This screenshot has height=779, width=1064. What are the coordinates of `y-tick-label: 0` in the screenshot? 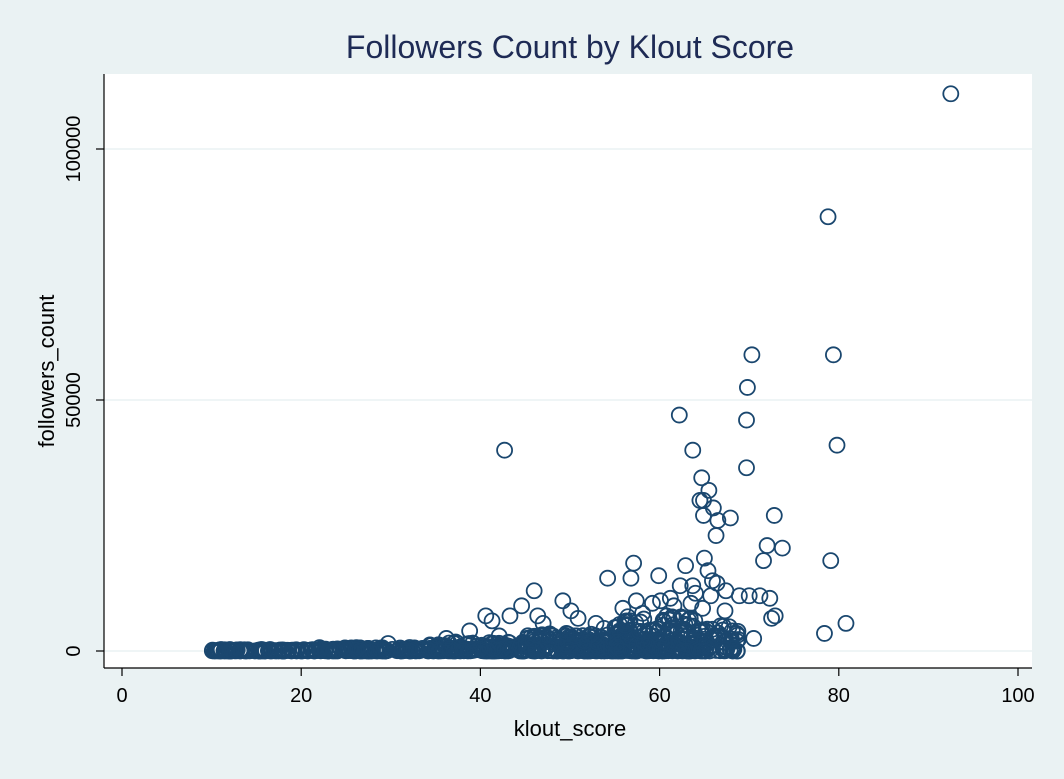 It's located at (74, 650).